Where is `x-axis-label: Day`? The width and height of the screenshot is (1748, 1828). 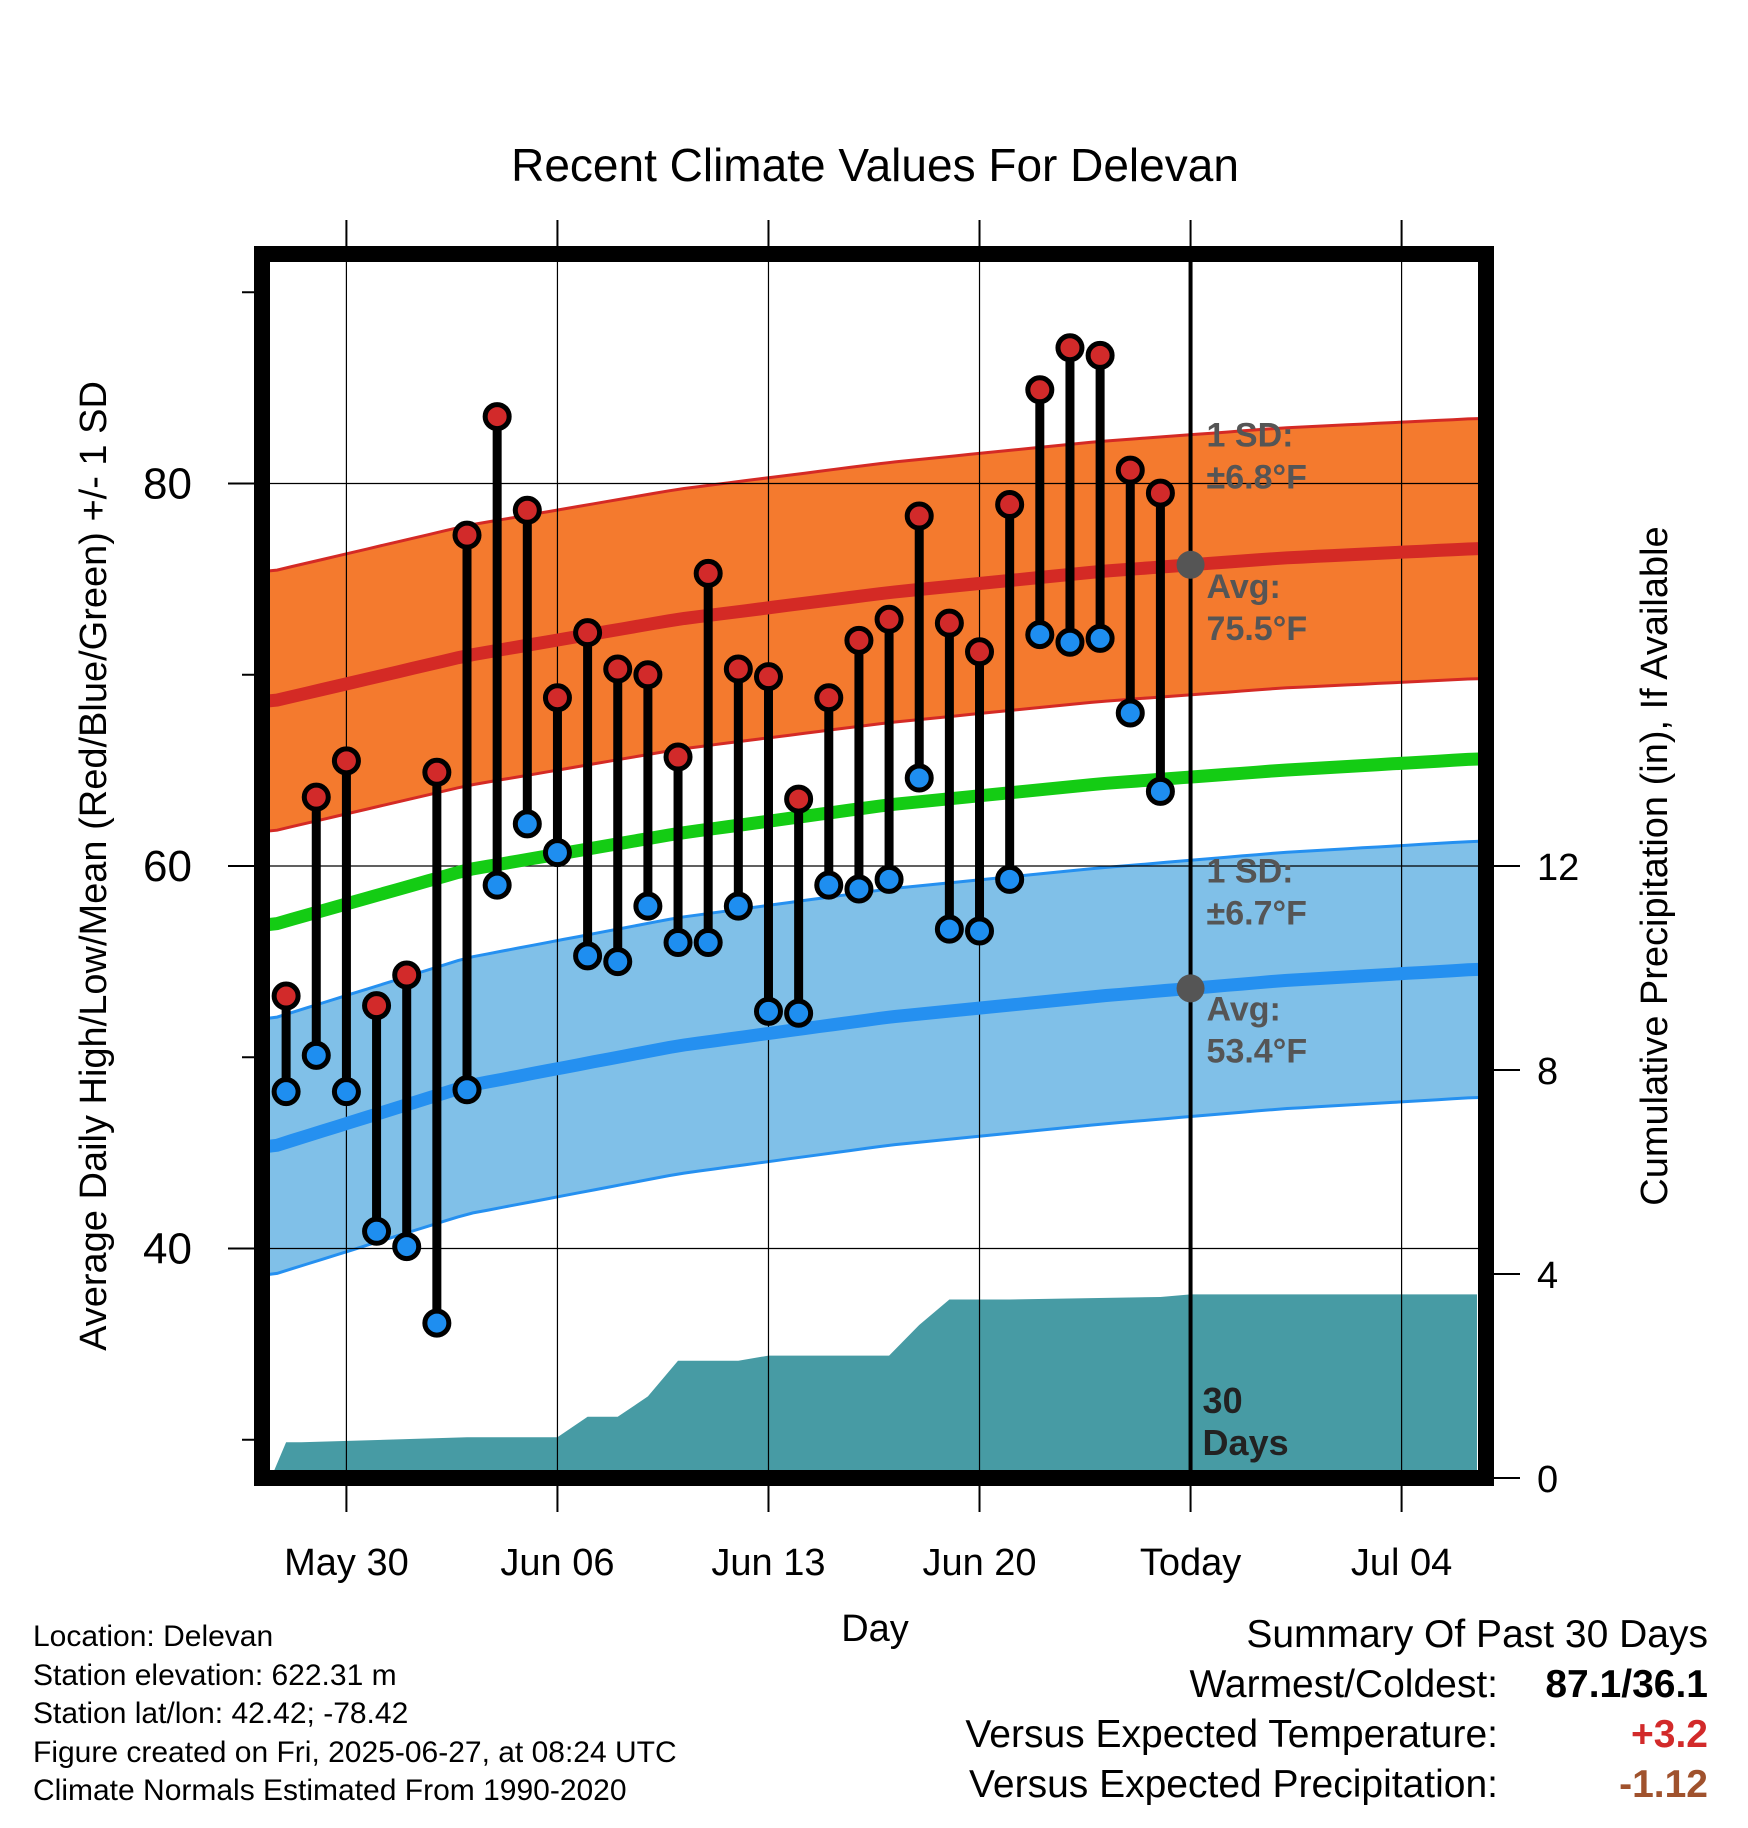
x-axis-label: Day is located at coordinates (875, 1629).